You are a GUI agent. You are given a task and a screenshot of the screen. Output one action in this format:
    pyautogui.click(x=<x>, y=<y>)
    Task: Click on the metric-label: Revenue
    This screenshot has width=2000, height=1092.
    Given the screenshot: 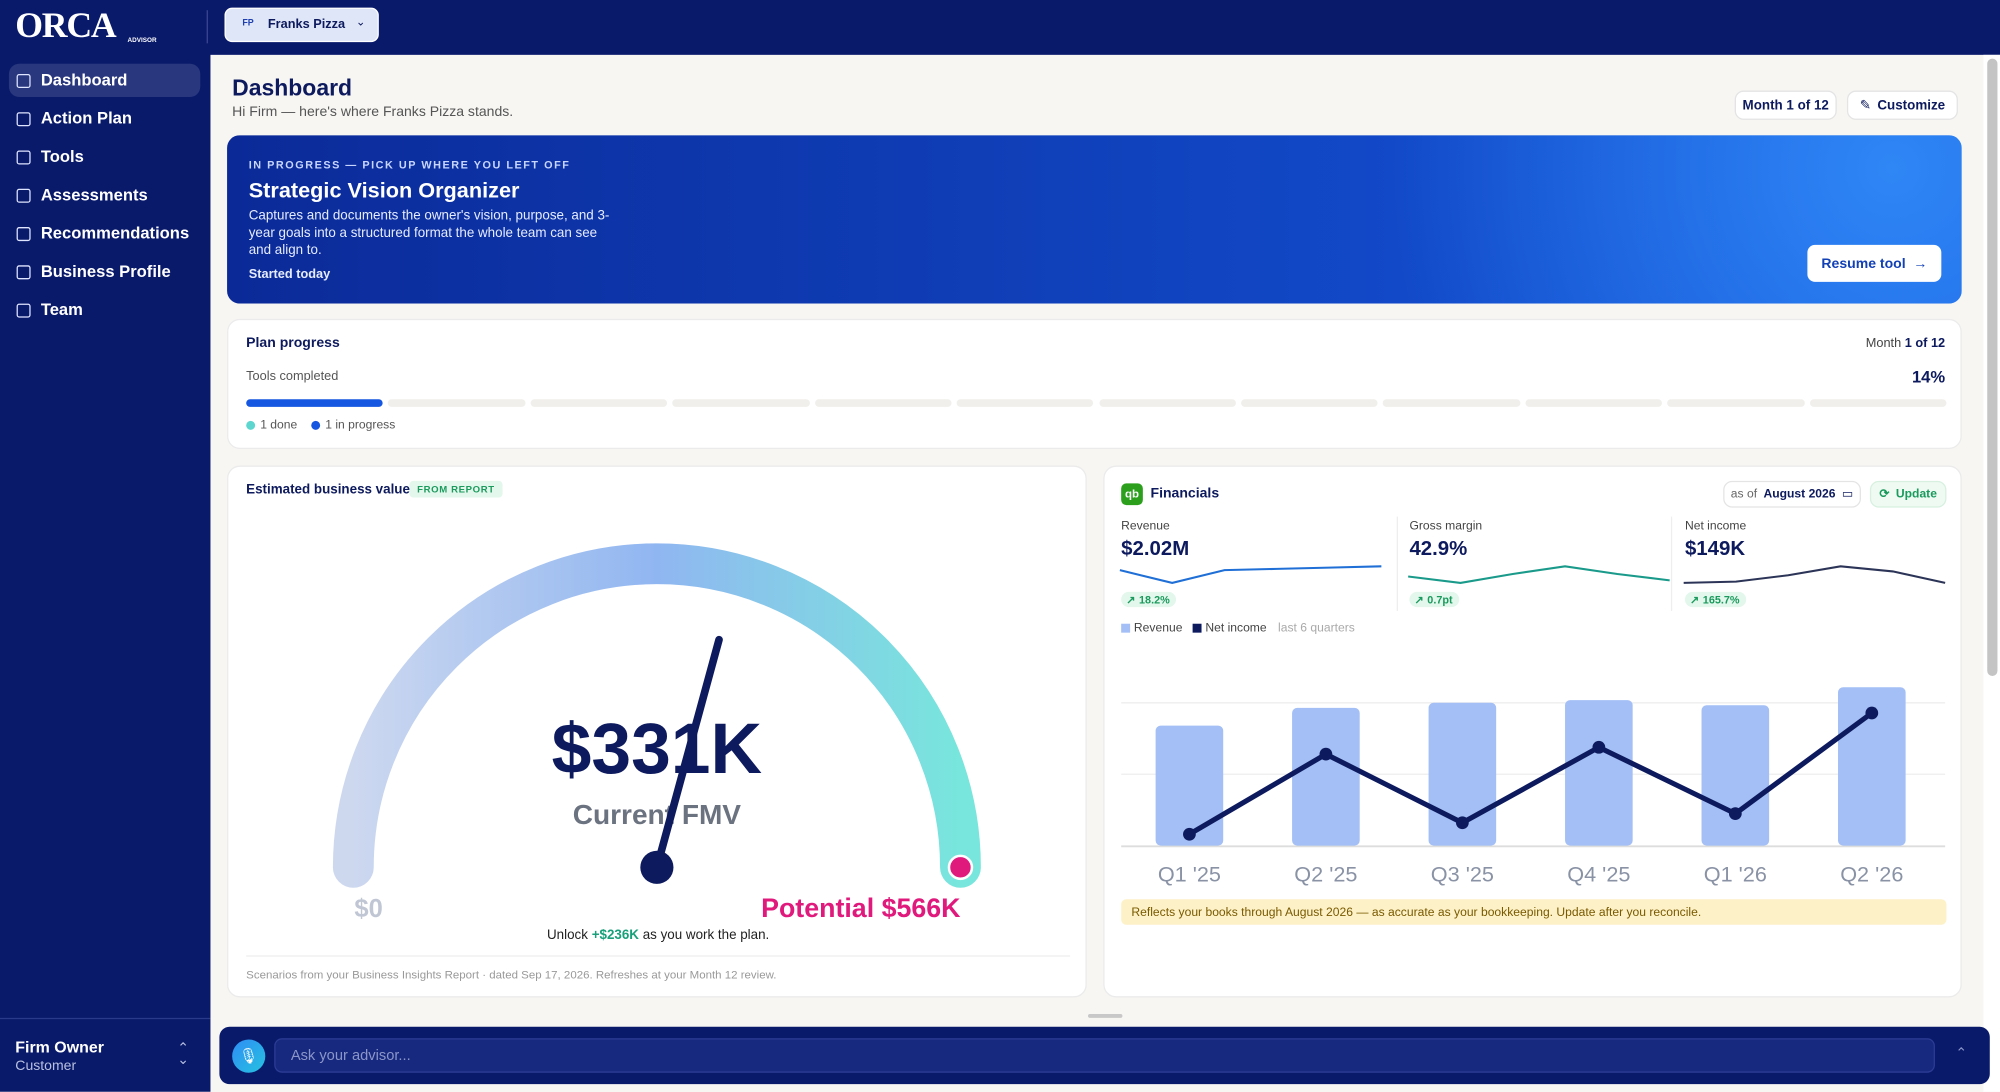 What is the action you would take?
    pyautogui.click(x=1145, y=526)
    